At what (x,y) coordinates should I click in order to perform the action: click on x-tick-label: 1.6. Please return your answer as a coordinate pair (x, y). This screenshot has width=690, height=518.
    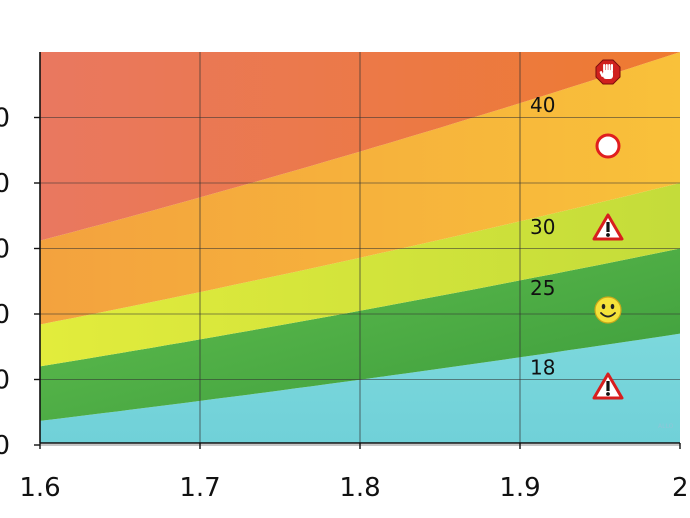
    Looking at the image, I should click on (39, 488).